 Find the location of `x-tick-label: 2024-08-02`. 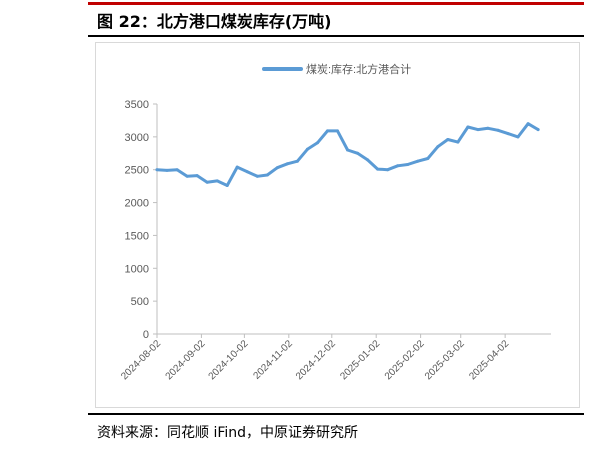

x-tick-label: 2024-08-02 is located at coordinates (141, 360).